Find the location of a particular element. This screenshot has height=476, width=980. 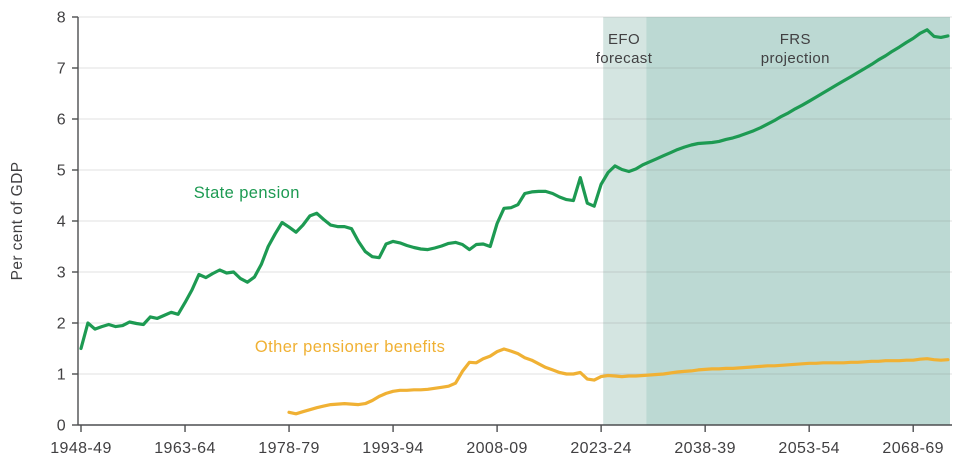

x-tick-label-2008: 2008-09 is located at coordinates (497, 448).